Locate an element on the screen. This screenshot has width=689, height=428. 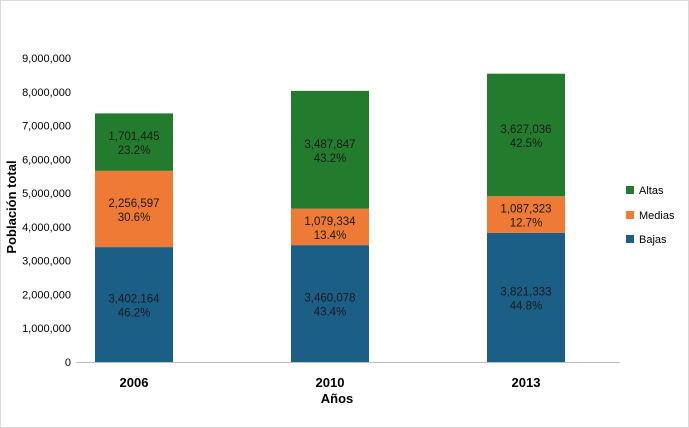
x-tick-label: 2013 is located at coordinates (526, 382).